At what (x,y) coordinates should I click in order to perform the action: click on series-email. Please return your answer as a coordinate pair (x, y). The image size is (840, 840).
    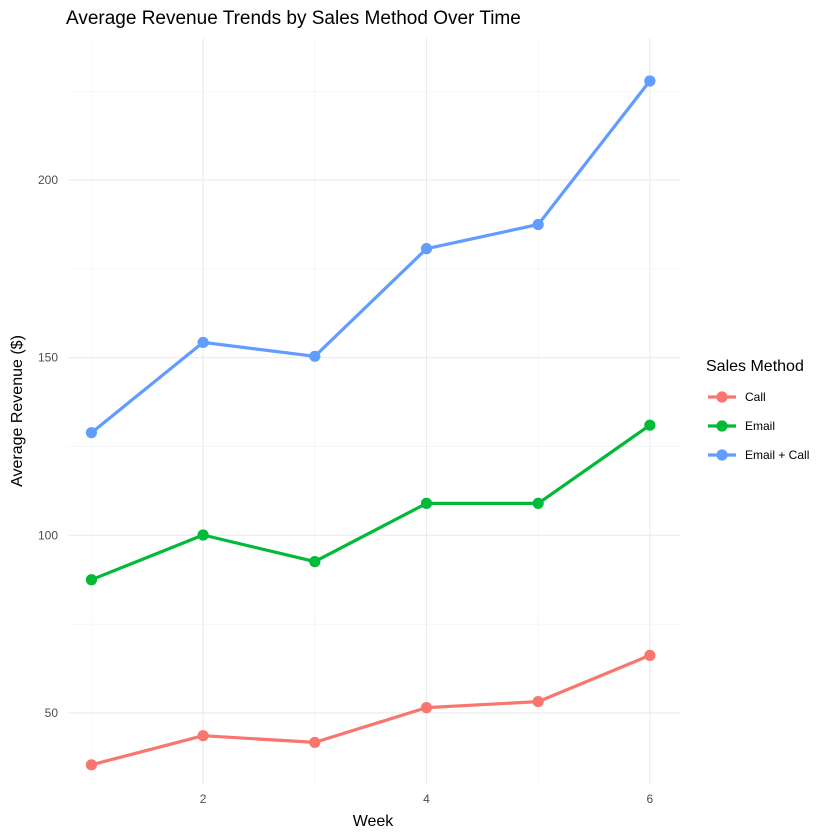
    Looking at the image, I should click on (370, 502).